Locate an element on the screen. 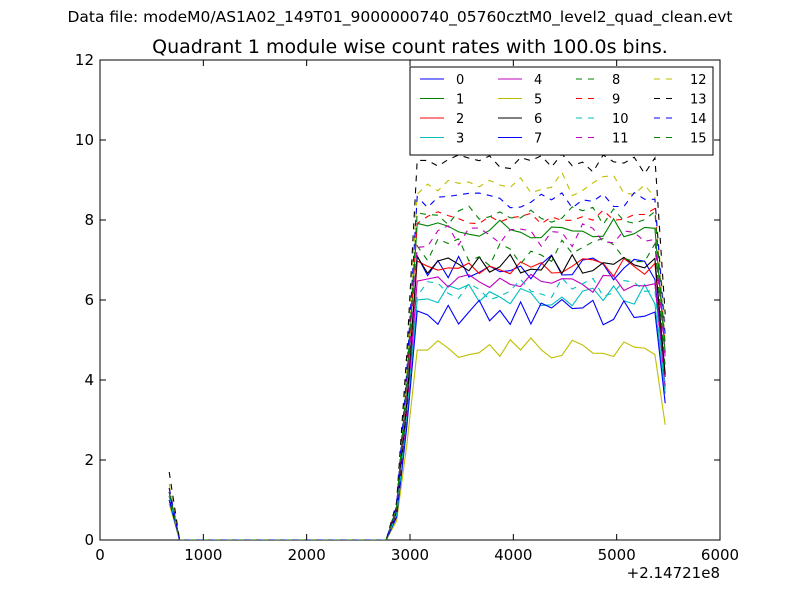 This screenshot has height=600, width=800. legend-label-9: 9 is located at coordinates (616, 100).